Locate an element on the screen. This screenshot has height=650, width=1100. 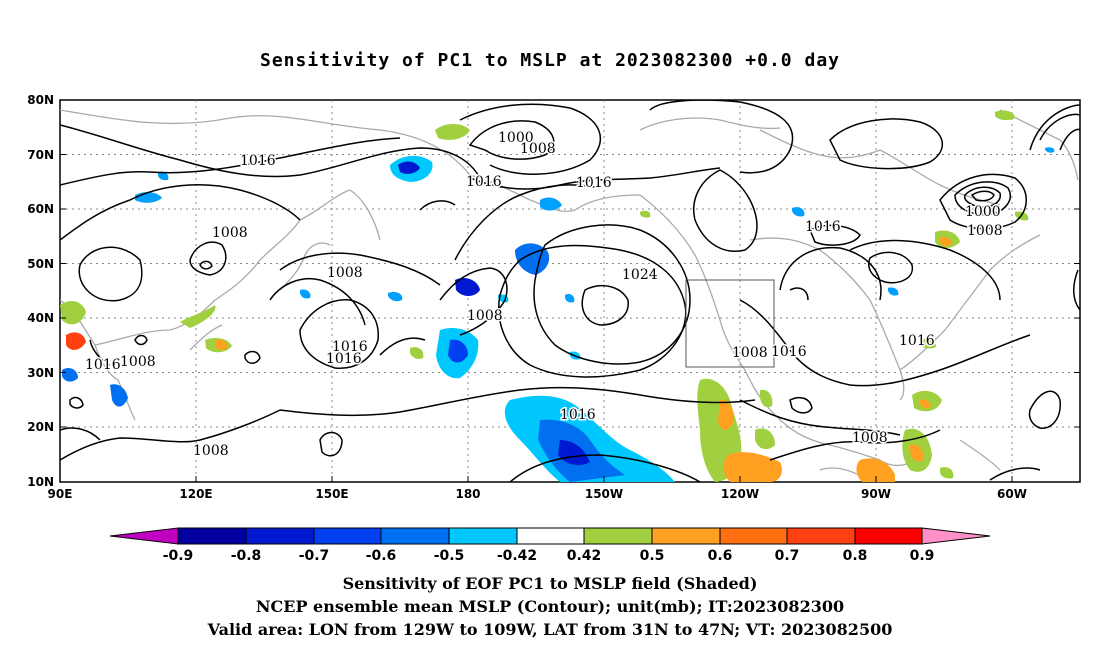
lat-label: 60N is located at coordinates (40, 209).